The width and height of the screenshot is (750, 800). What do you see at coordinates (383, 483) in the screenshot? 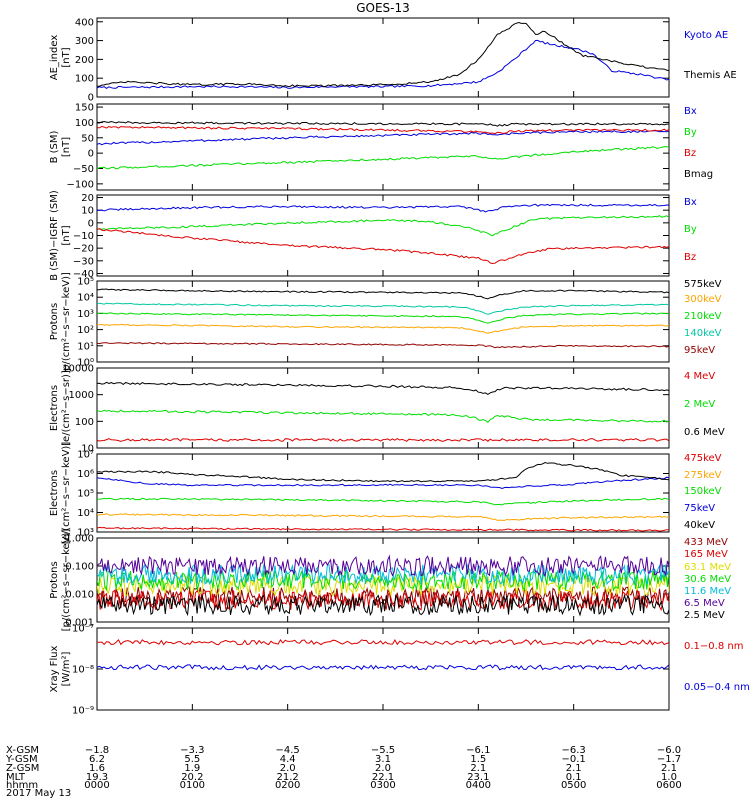
I see `series-line-75kev` at bounding box center [383, 483].